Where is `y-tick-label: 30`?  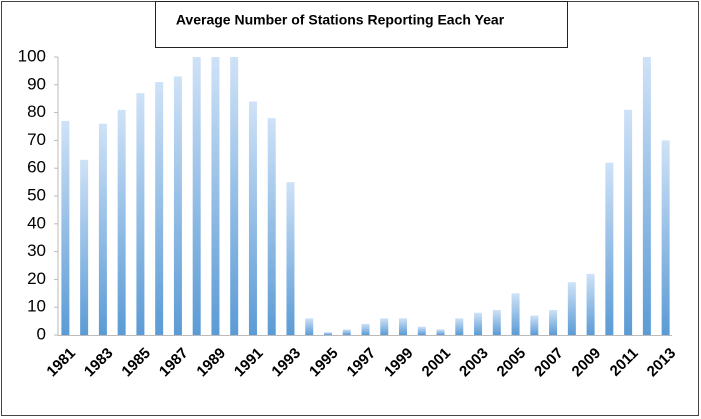
y-tick-label: 30 is located at coordinates (36, 250).